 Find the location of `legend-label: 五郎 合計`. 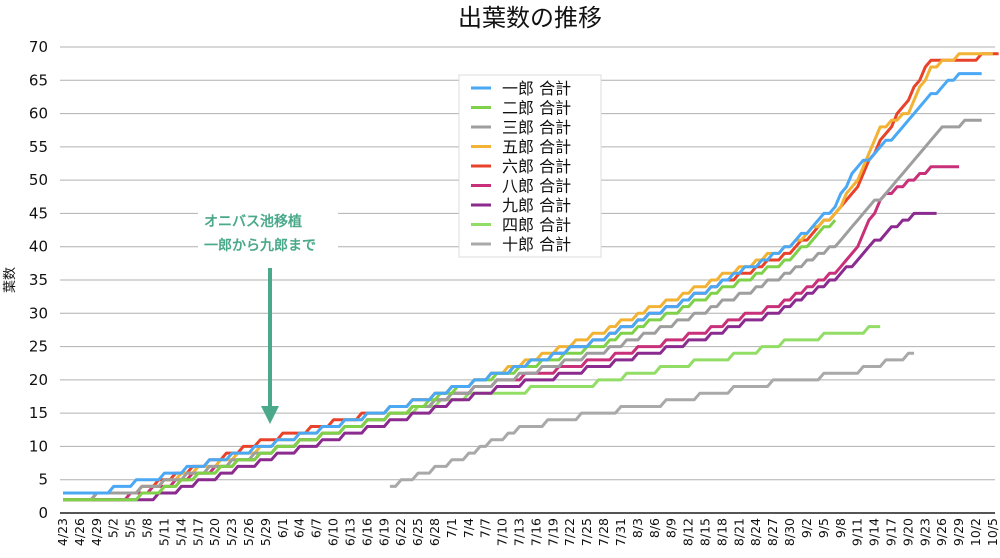

legend-label: 五郎 合計 is located at coordinates (536, 147).